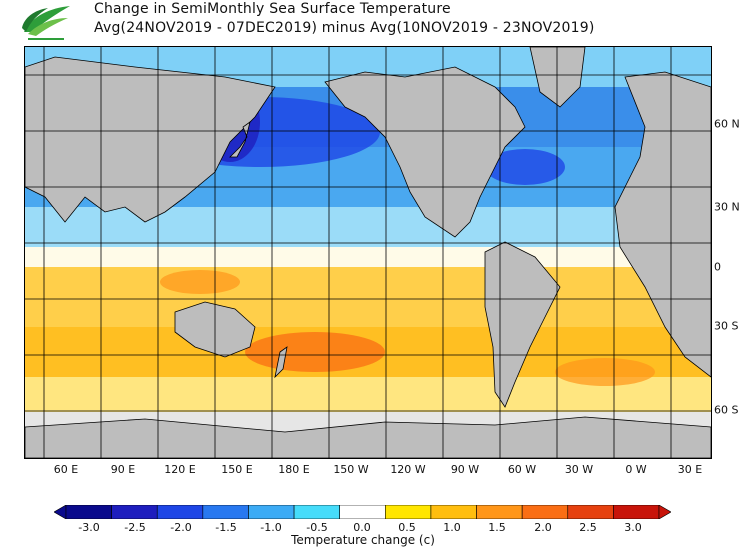  Describe the element at coordinates (123, 469) in the screenshot. I see `lon-label: 90 E` at that location.